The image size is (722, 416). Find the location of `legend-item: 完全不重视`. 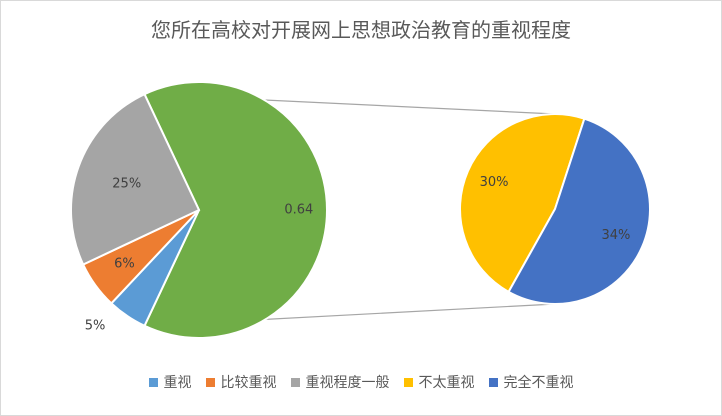

legend-item: 完全不重视 is located at coordinates (531, 382).